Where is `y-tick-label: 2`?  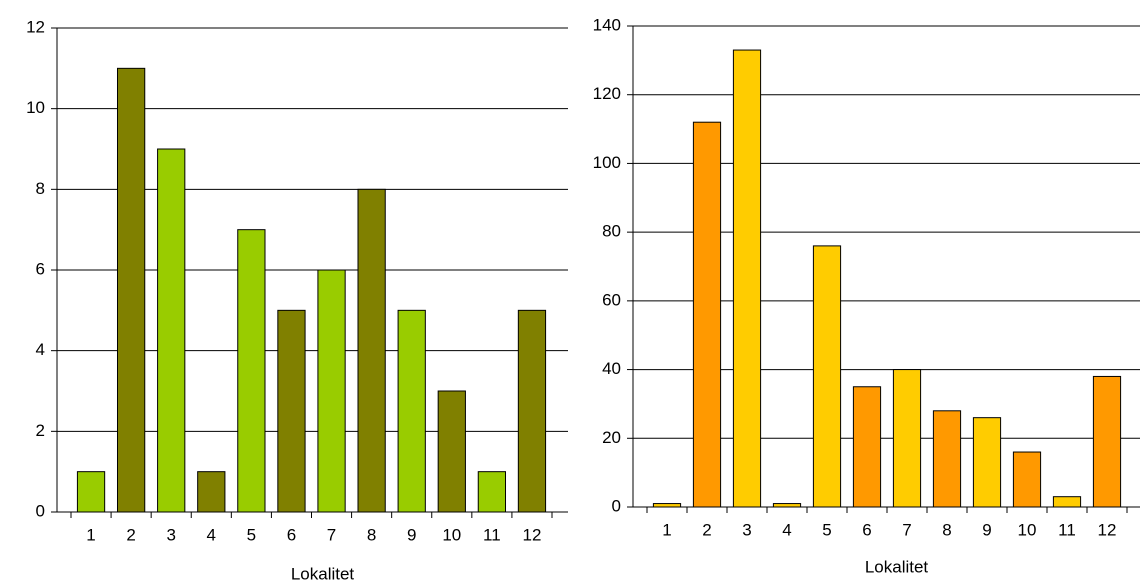
y-tick-label: 2 is located at coordinates (40, 430).